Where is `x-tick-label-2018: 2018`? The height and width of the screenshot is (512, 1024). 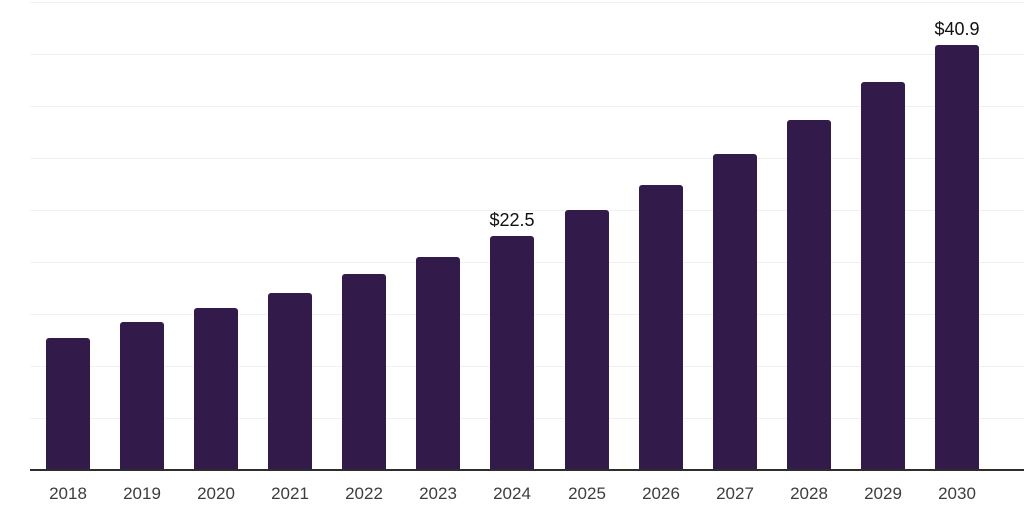 x-tick-label-2018: 2018 is located at coordinates (68, 493).